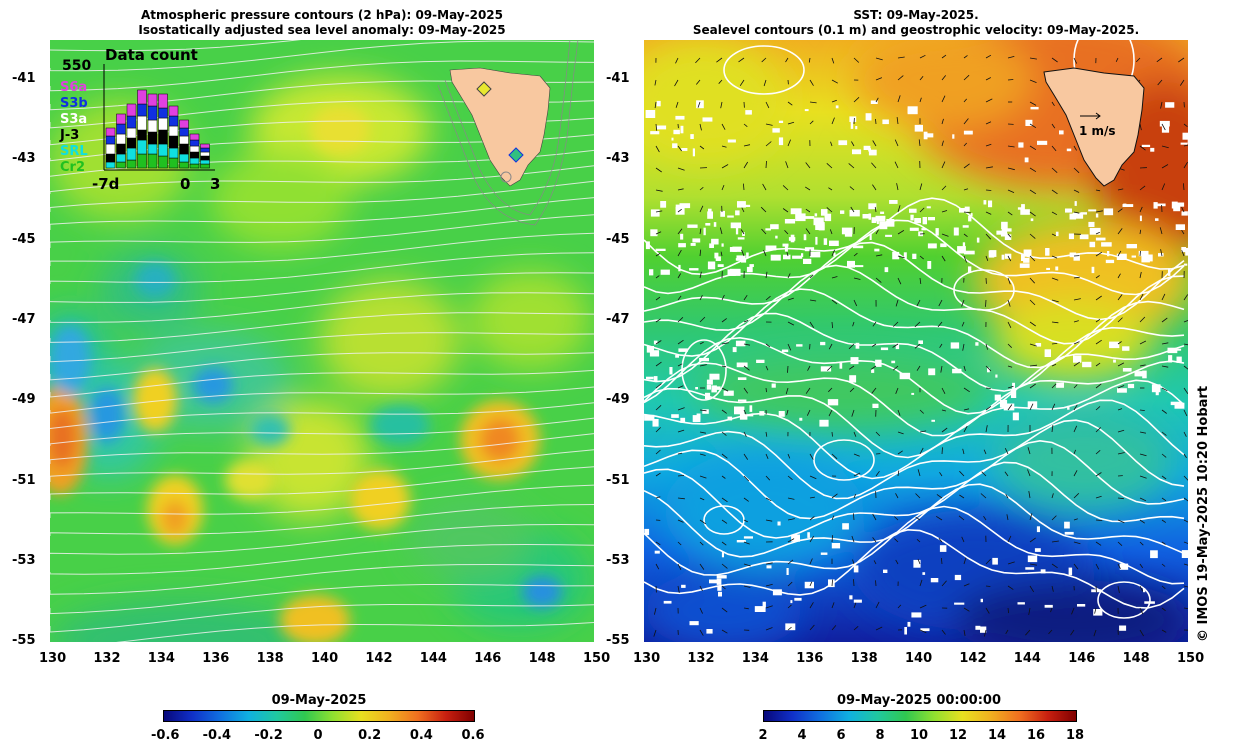 The width and height of the screenshot is (1250, 750). Describe the element at coordinates (185, 184) in the screenshot. I see `inset-x-zero: 0` at that location.